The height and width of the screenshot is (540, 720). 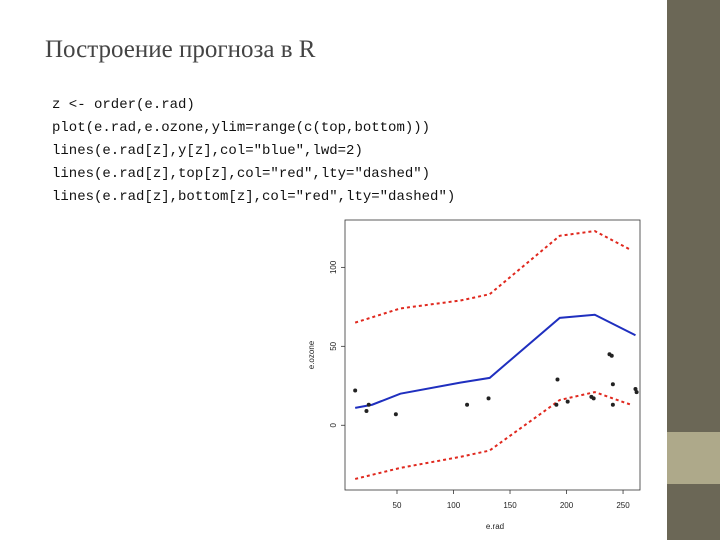 What do you see at coordinates (495, 526) in the screenshot?
I see `x-axis-label: e.rad` at bounding box center [495, 526].